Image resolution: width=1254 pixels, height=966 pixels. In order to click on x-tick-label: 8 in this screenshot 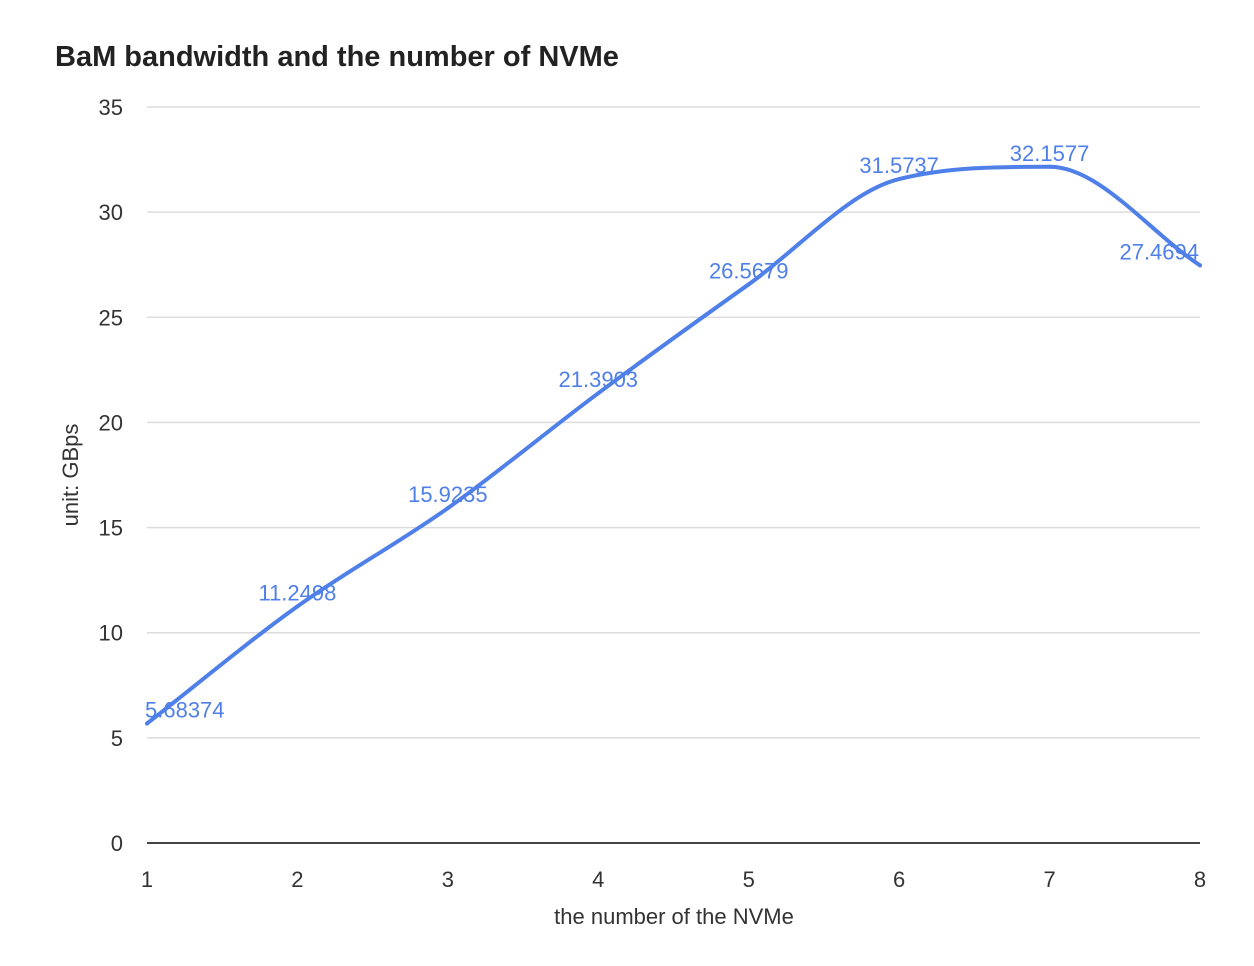, I will do `click(1200, 879)`.